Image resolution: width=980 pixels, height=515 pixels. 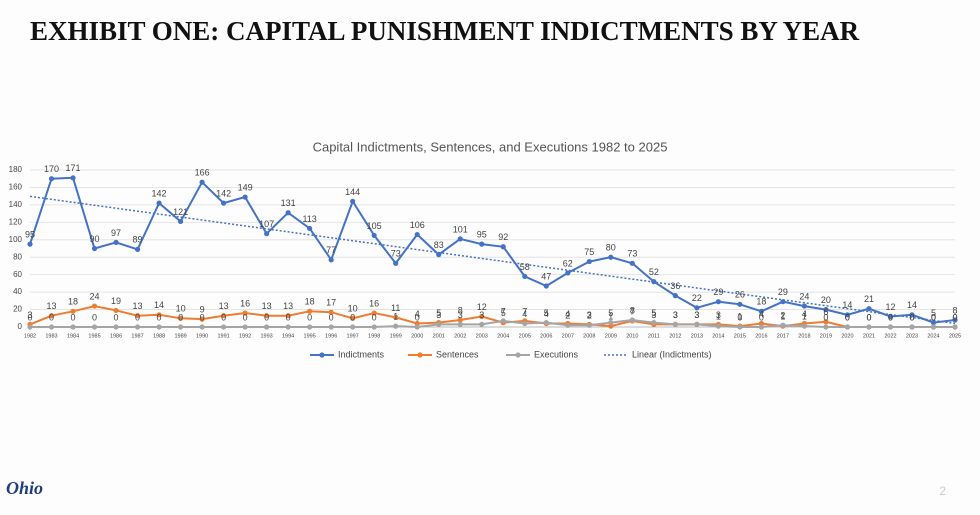 I want to click on data-label: 2, so click(x=589, y=316).